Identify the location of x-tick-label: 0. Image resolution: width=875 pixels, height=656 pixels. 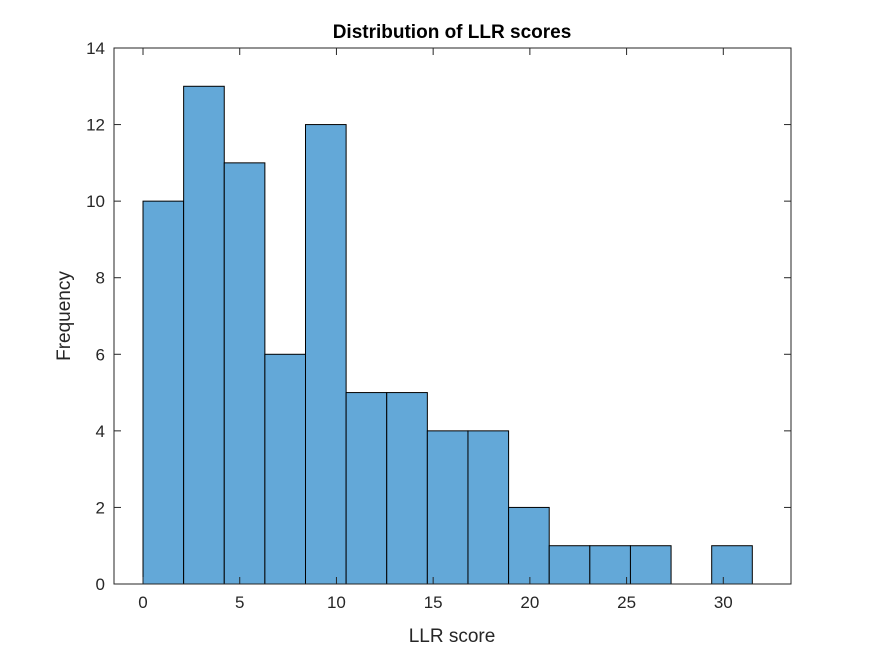
(142, 602).